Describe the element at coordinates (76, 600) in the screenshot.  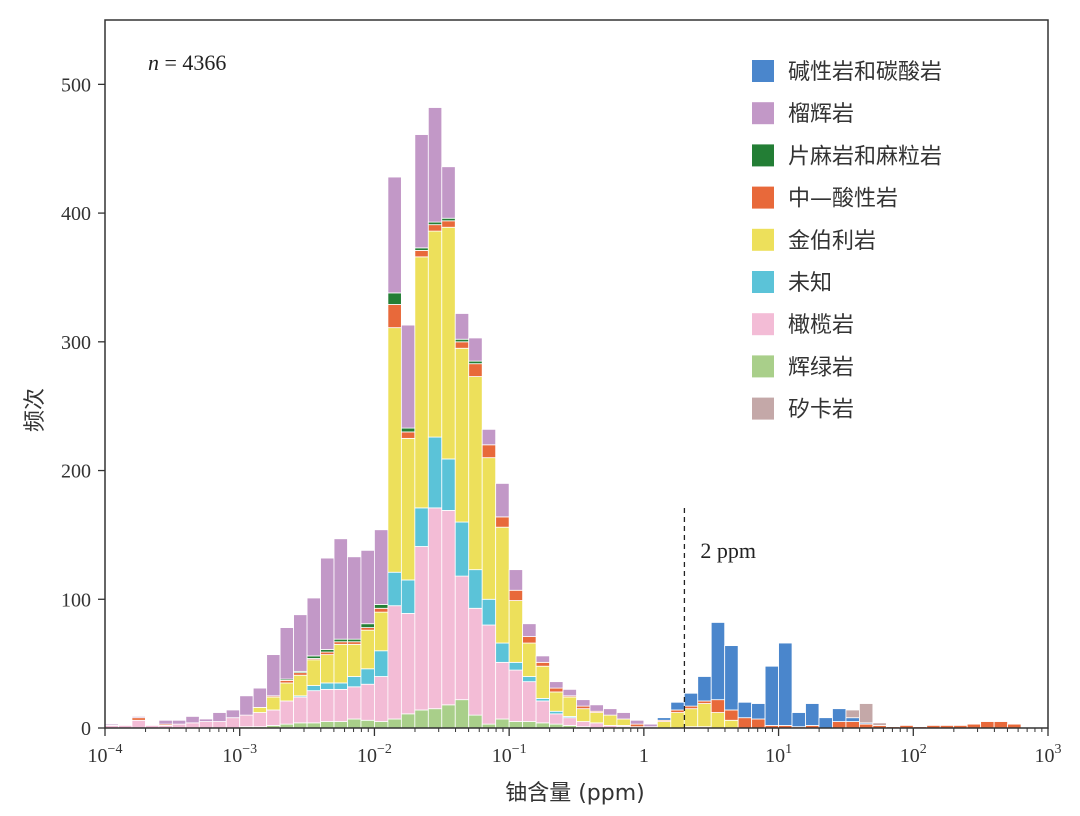
I see `y-tick-label: 100` at that location.